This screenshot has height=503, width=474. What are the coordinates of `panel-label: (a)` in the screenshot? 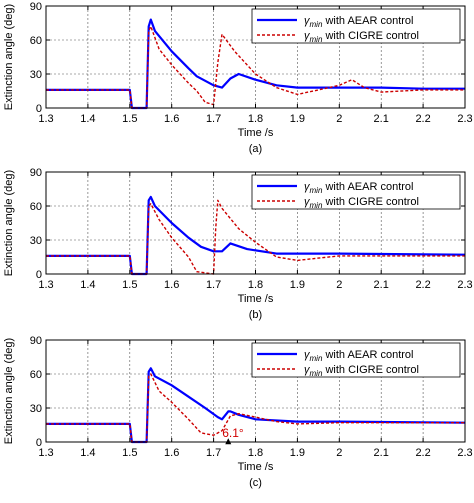 It's located at (255, 149).